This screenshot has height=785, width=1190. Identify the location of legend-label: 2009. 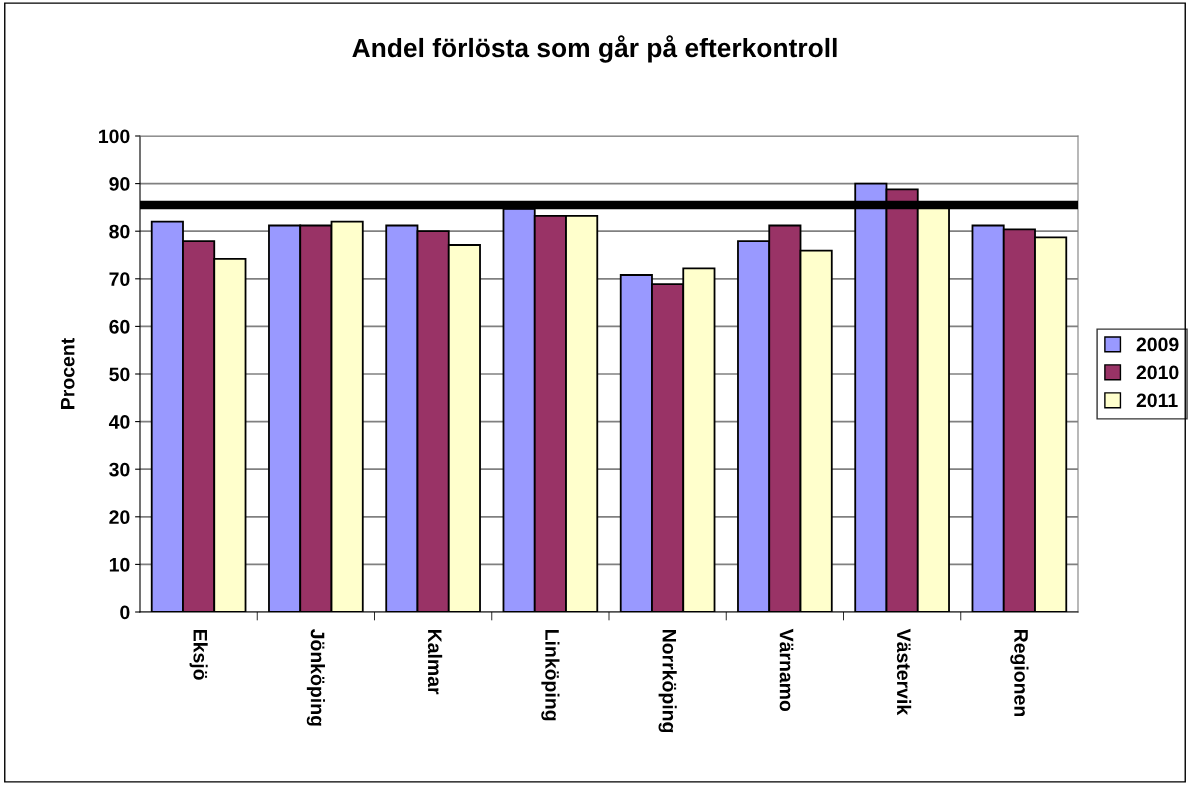
(1157, 344).